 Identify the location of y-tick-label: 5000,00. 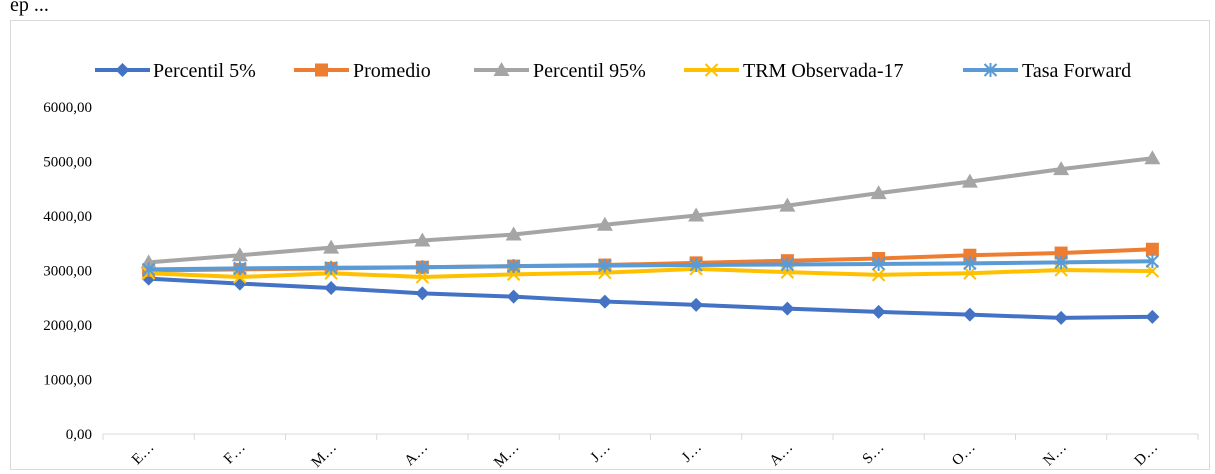
(67, 163).